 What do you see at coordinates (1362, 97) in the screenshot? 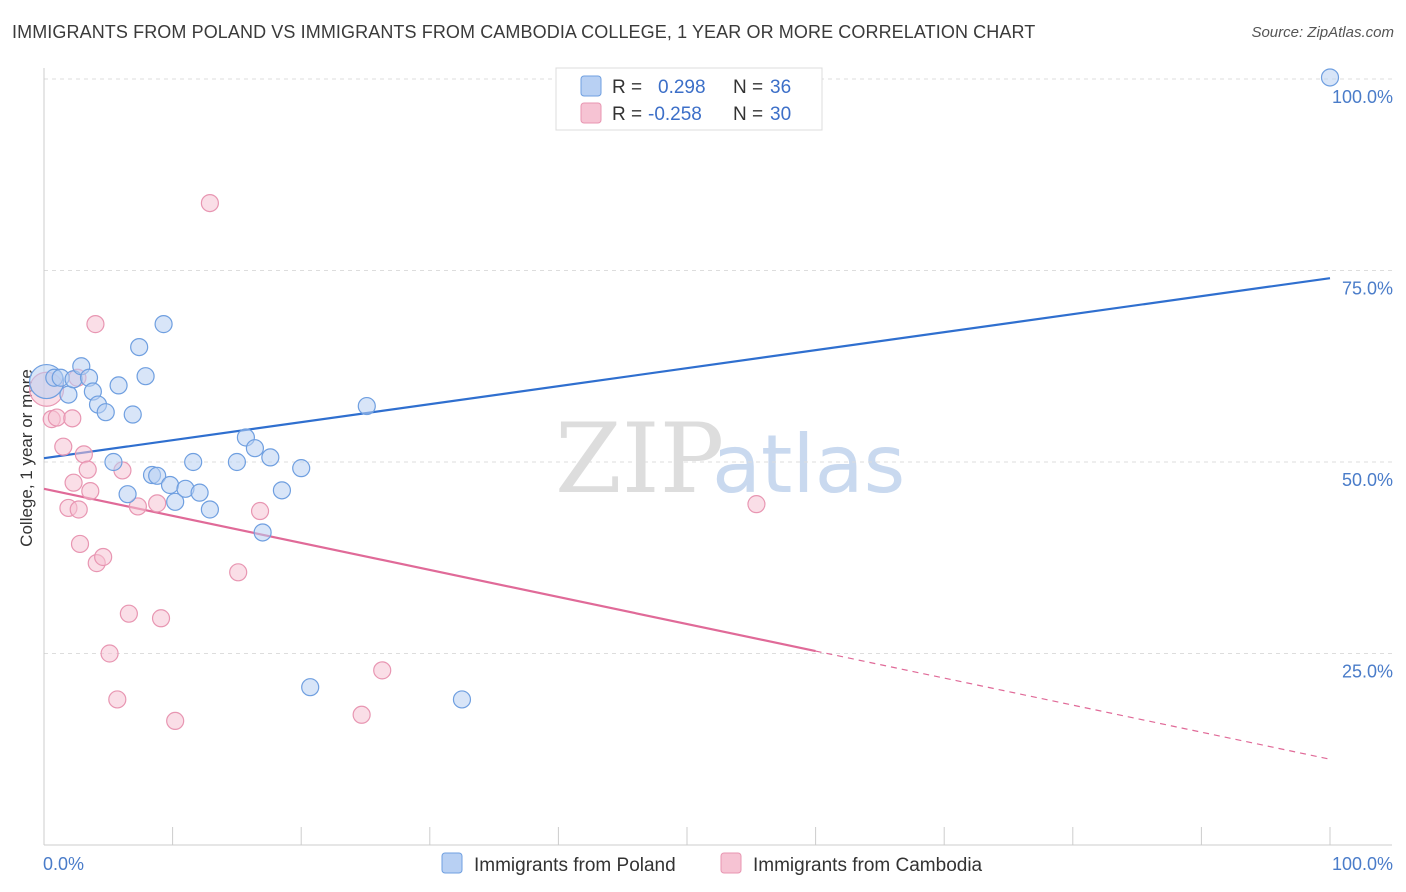
I see `y-tick-label-3: 100.0%` at bounding box center [1362, 97].